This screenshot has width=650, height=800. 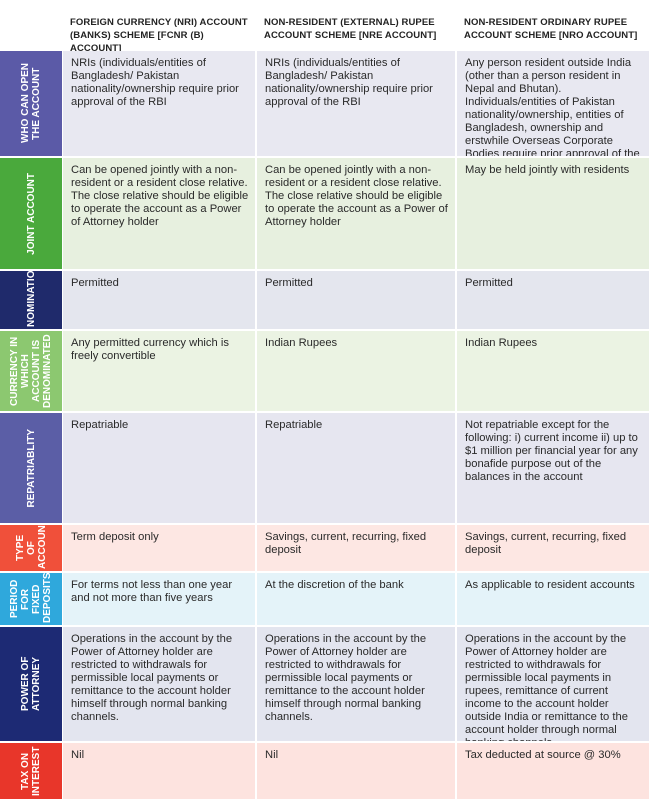 I want to click on label-text: CURRENCY IN WHICH ACCOUNT IS DENOMINATED, so click(x=31, y=371).